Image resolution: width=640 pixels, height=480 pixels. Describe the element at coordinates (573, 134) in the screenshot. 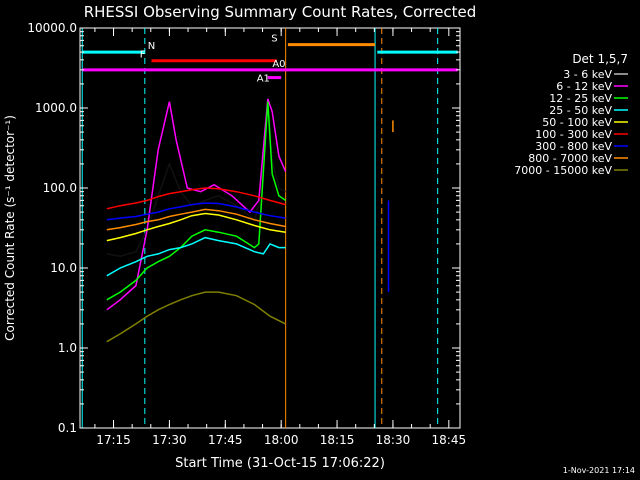

I see `legend-label: 100 - 300 keV` at that location.